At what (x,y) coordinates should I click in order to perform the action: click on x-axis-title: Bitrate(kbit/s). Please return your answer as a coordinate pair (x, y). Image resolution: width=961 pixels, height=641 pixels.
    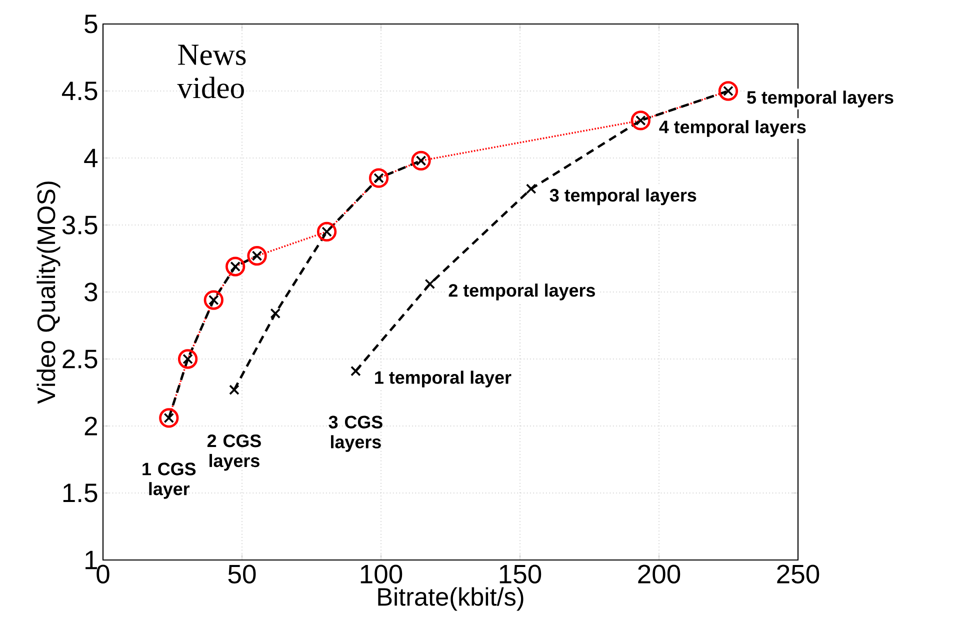
    Looking at the image, I should click on (451, 599).